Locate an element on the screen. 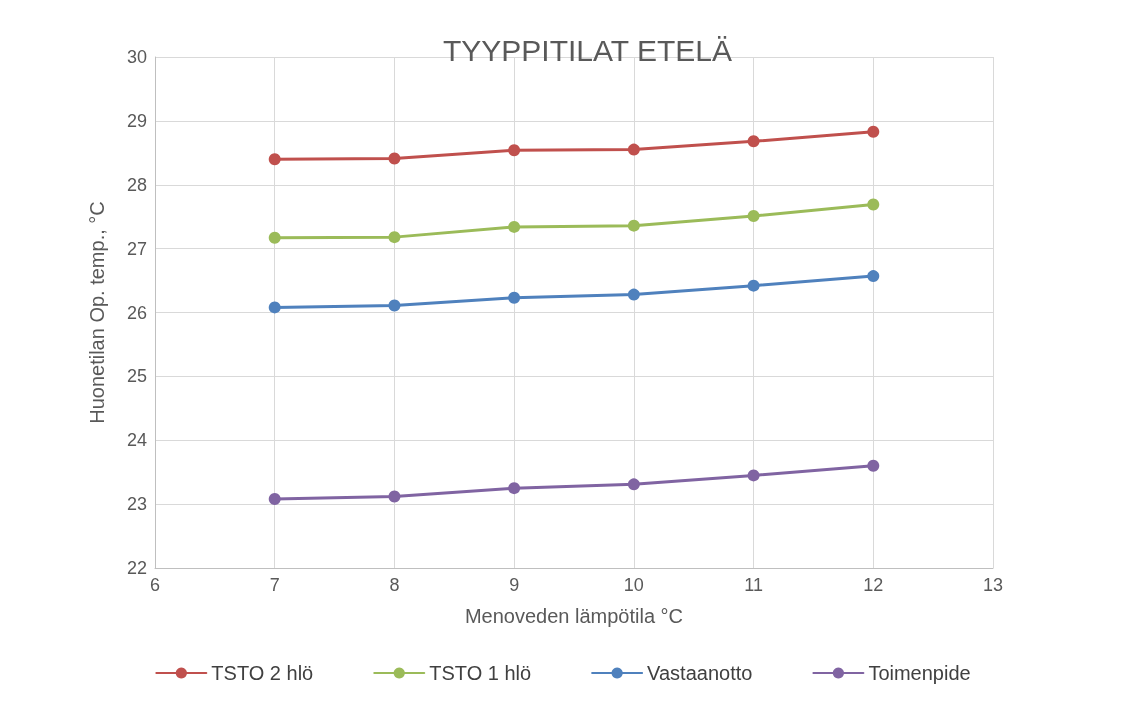 The width and height of the screenshot is (1129, 702). y-axis-title: Huonetilan Op. temp., °C is located at coordinates (97, 312).